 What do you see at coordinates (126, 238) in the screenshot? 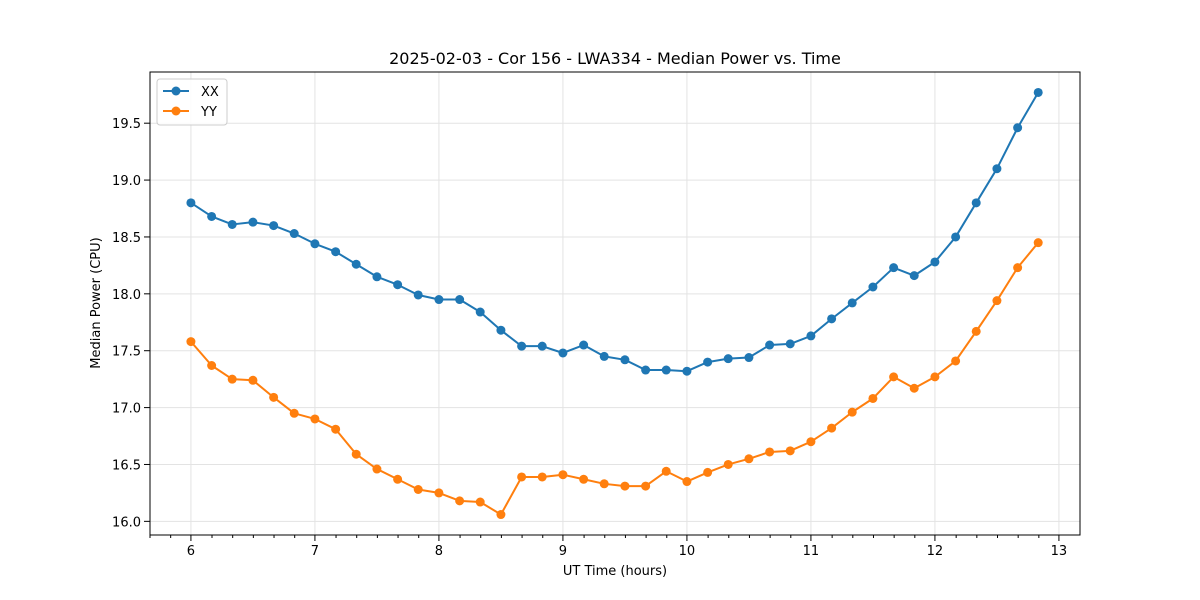
I see `y-tick-label: 18.5` at bounding box center [126, 238].